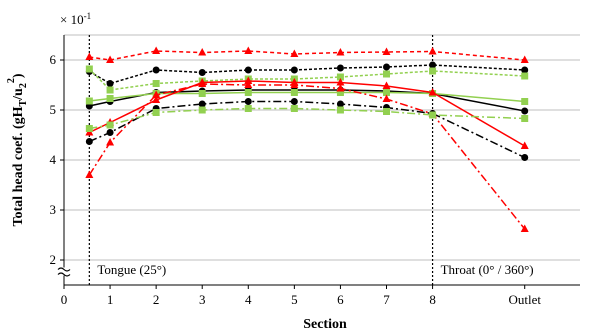 The image size is (589, 331). I want to click on axis-break-bg, so click(64, 271).